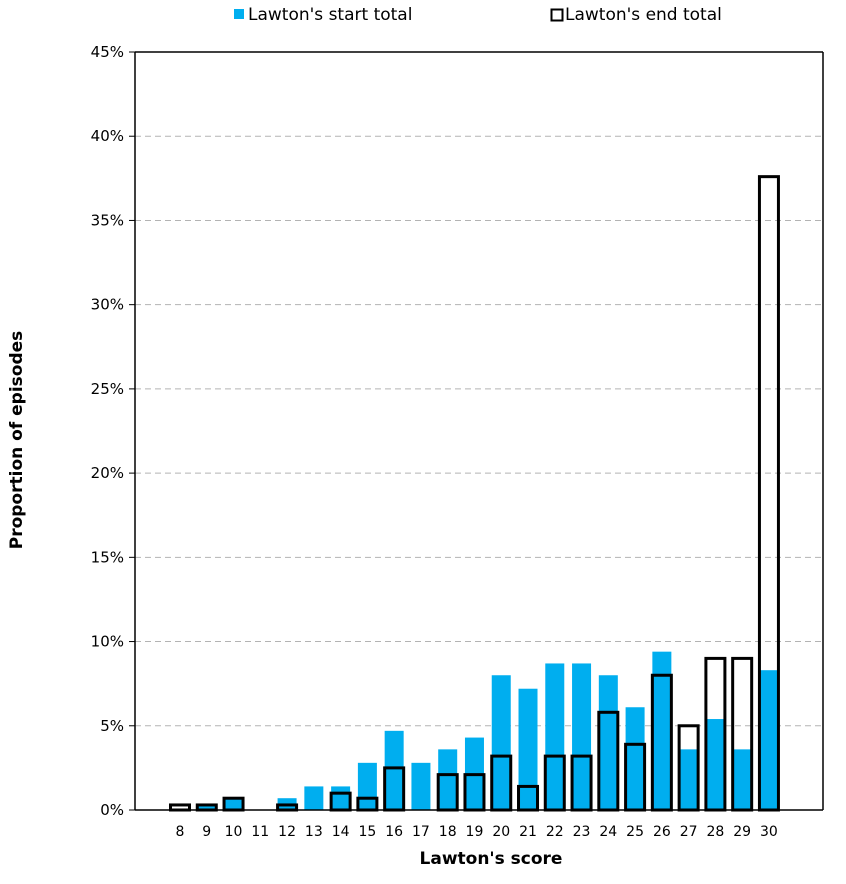 The width and height of the screenshot is (846, 884). I want to click on x-tick-label: 26, so click(662, 832).